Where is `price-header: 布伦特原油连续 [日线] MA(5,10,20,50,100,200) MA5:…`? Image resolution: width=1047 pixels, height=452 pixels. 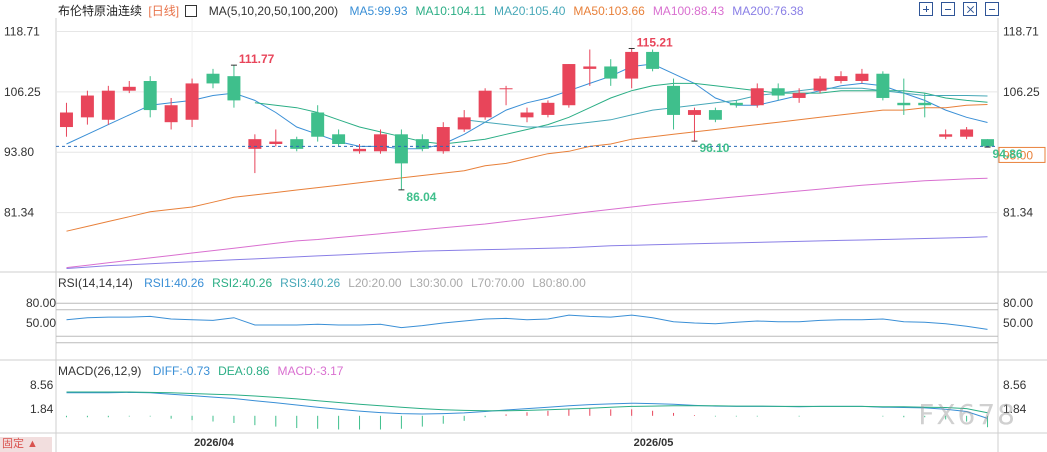
price-header: 布伦特原油连续 [日线] MA(5,10,20,50,100,200) MA5:… is located at coordinates (439, 11).